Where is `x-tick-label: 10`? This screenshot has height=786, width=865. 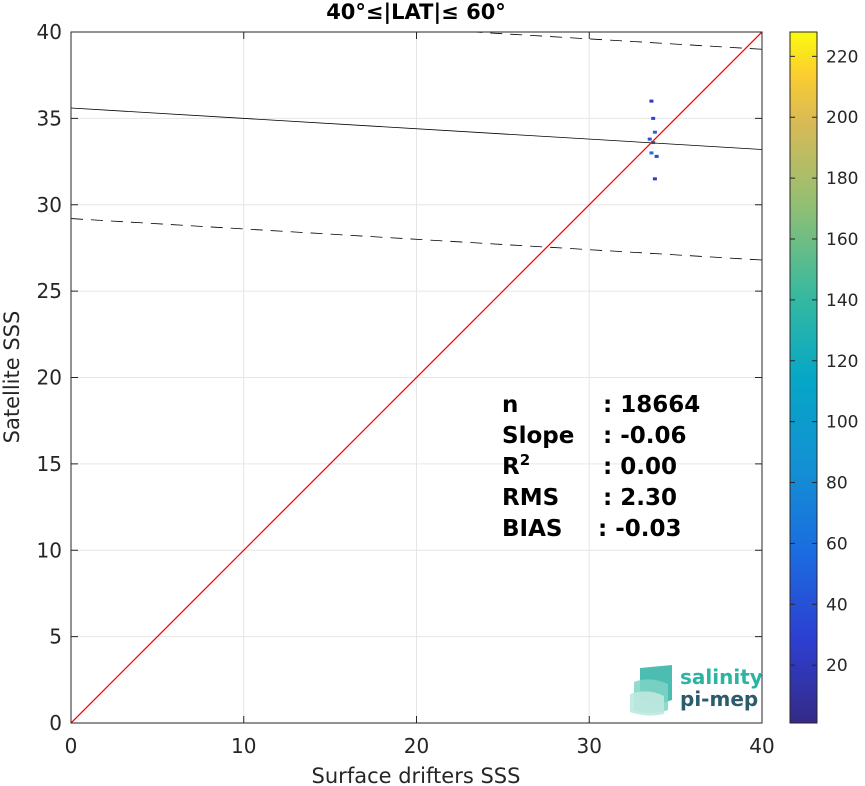
x-tick-label: 10 is located at coordinates (243, 746).